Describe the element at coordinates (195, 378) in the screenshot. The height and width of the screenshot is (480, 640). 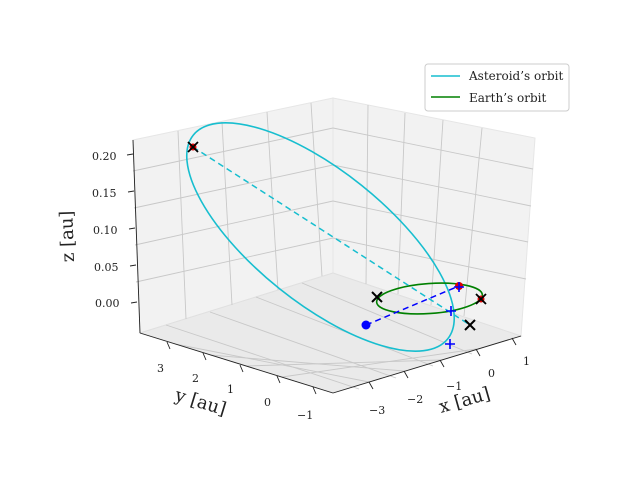
I see `y-tick-label: 2` at that location.